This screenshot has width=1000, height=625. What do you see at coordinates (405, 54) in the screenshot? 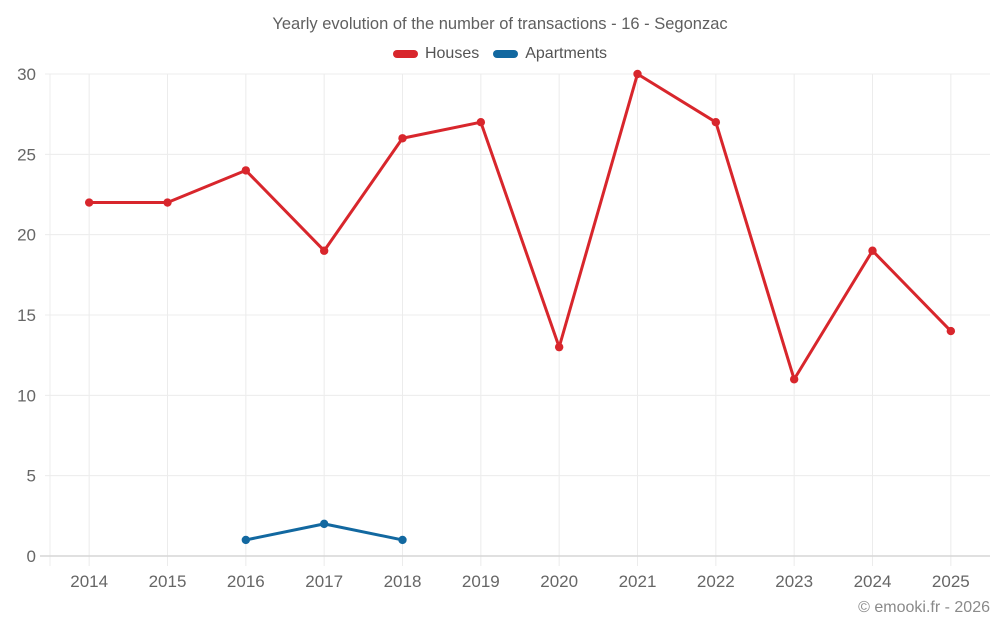
I see `houses-series-marker-icon` at bounding box center [405, 54].